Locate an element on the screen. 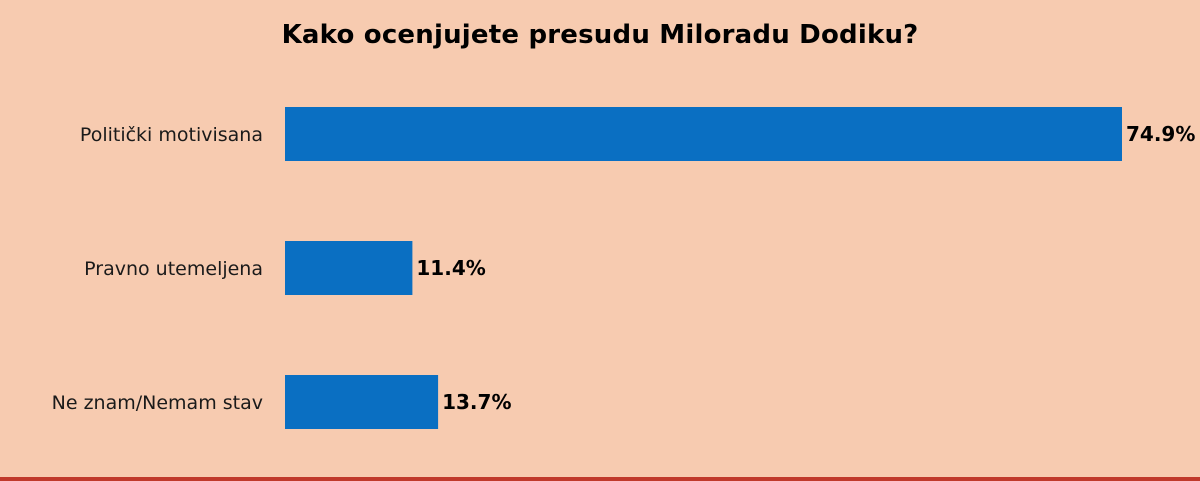 Image resolution: width=1200 pixels, height=481 pixels. chart-title: Kako ocenjujete presudu Miloradu Dodiku? is located at coordinates (600, 35).